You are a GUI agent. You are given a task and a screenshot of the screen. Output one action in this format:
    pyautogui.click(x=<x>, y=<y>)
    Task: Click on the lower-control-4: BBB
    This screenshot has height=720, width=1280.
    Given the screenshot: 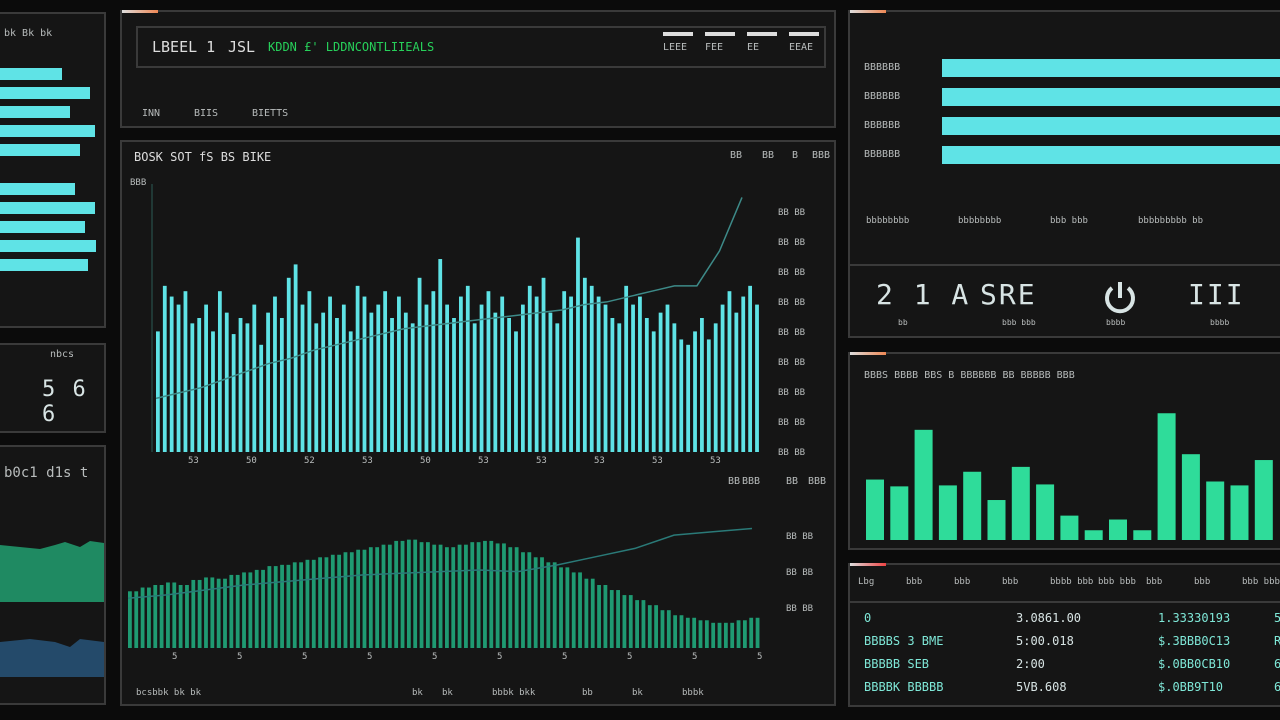 What is the action you would take?
    pyautogui.click(x=817, y=481)
    